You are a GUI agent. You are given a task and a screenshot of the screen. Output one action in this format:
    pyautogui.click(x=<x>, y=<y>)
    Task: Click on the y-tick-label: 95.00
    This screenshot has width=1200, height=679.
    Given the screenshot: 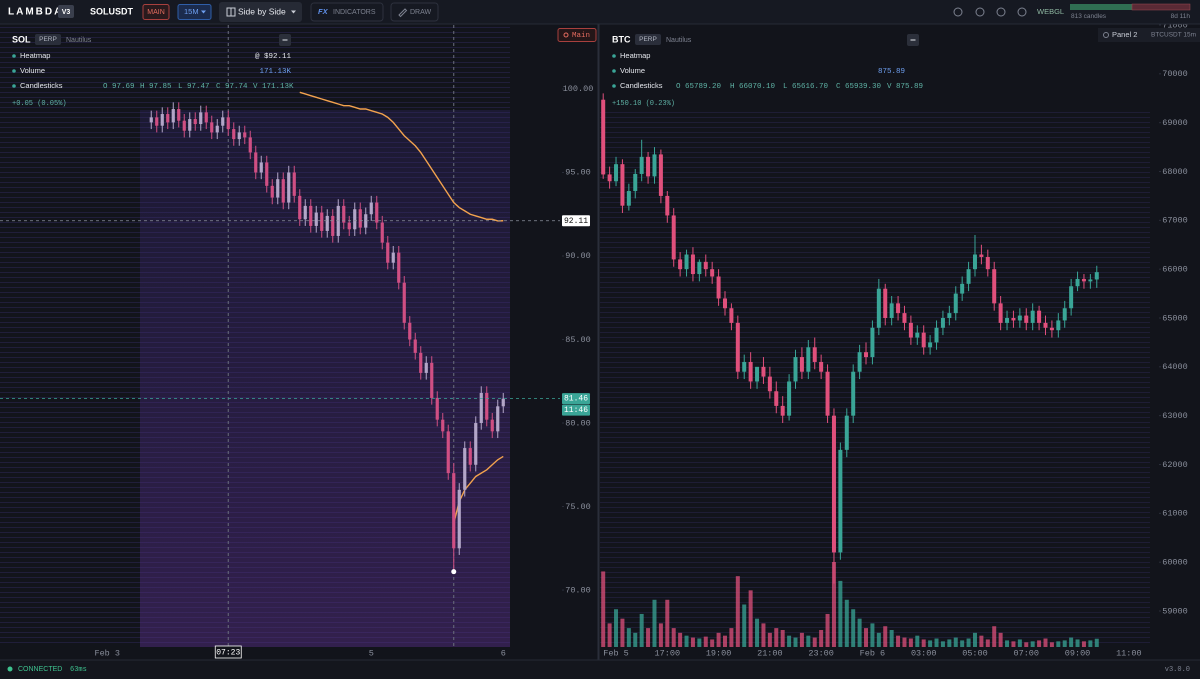 What is the action you would take?
    pyautogui.click(x=578, y=173)
    